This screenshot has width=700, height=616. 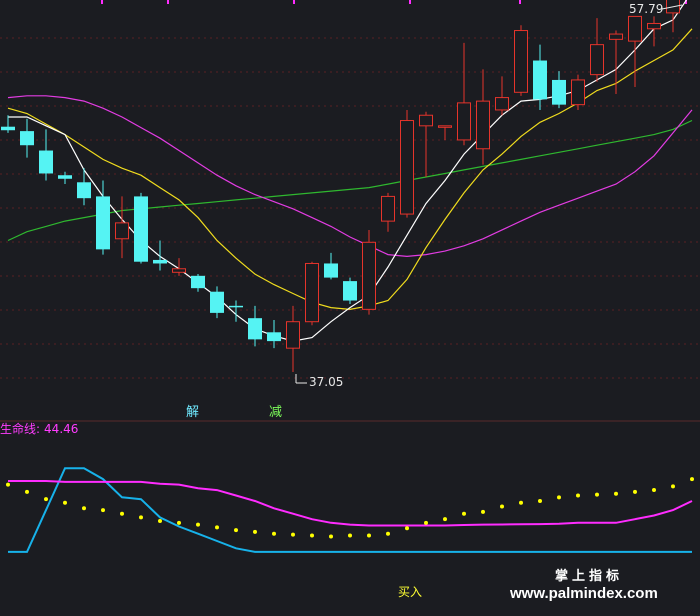 I want to click on signal-jie-label: 解, so click(x=193, y=412).